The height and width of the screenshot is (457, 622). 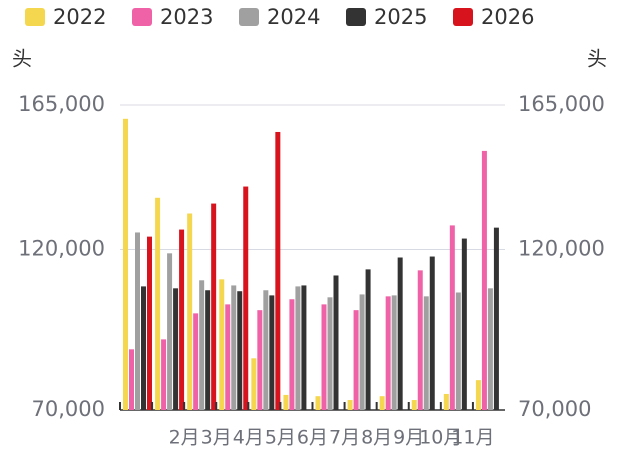 I want to click on y-tick-label: 165,000, so click(x=61, y=104).